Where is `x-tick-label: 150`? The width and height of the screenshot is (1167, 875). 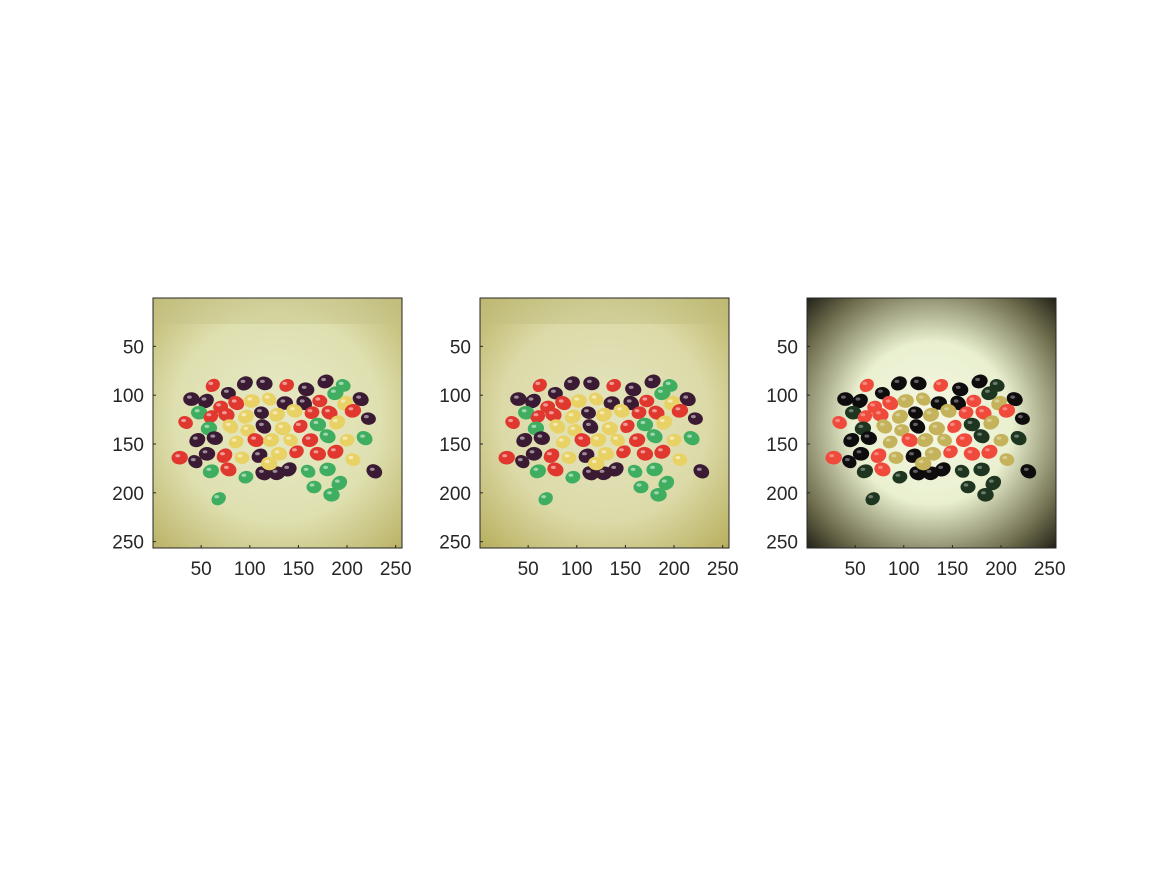
x-tick-label: 150 is located at coordinates (299, 569).